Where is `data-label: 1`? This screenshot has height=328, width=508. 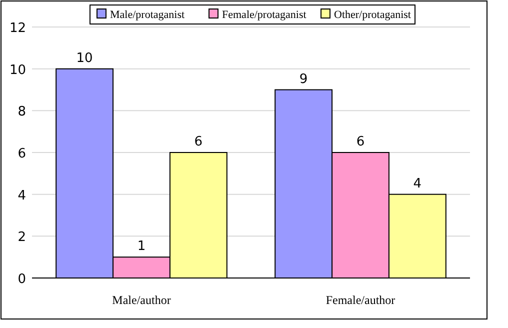
data-label: 1 is located at coordinates (141, 246).